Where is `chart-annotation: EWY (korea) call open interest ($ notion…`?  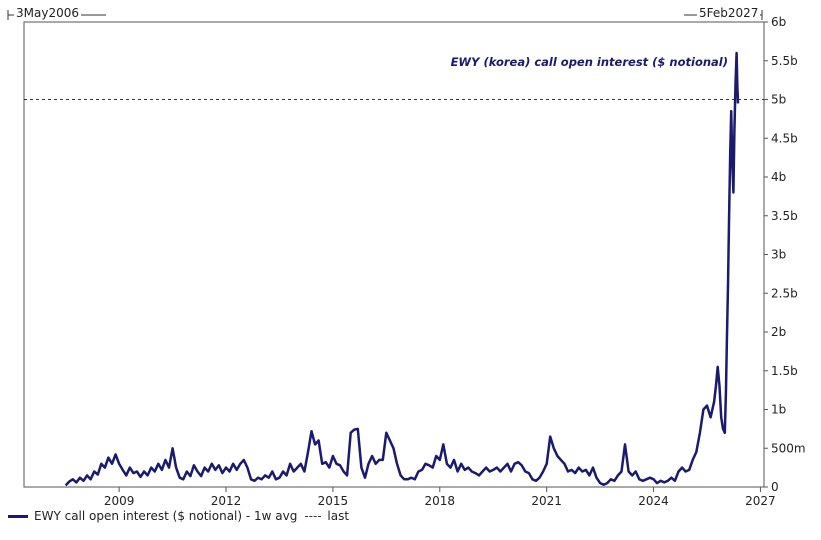
chart-annotation: EWY (korea) call open interest ($ notion… is located at coordinates (589, 62).